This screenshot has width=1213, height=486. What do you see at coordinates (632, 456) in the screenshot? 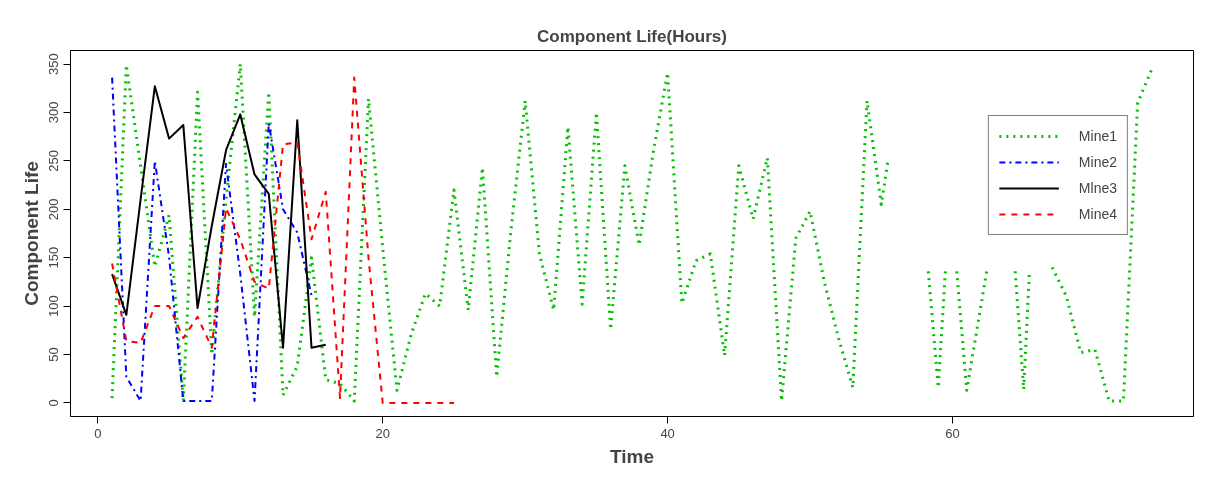
I see `x-axis-title: Time` at bounding box center [632, 456].